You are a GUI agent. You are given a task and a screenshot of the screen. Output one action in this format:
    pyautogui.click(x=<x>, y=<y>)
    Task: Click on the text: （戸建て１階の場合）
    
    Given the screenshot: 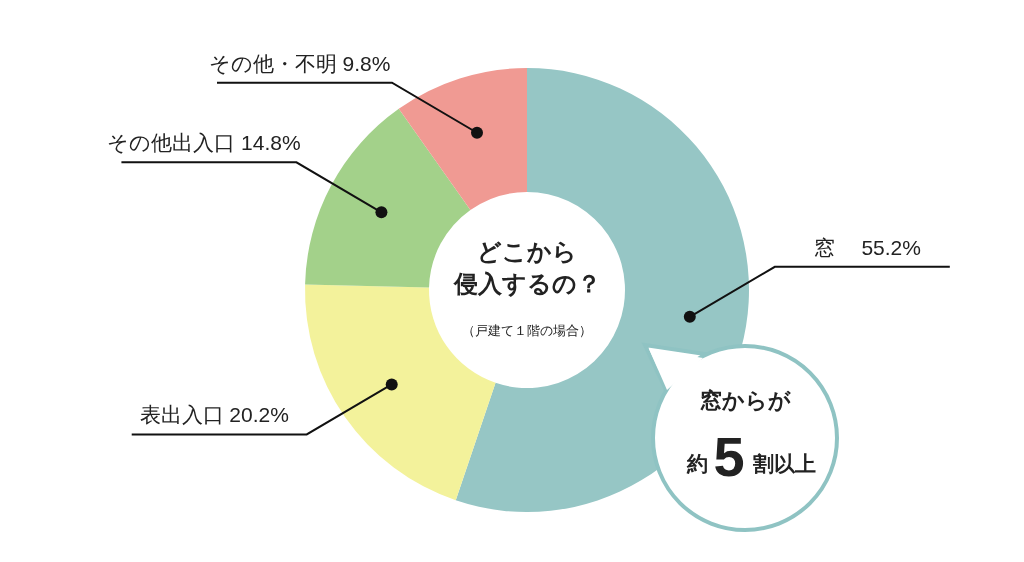 What is the action you would take?
    pyautogui.click(x=527, y=330)
    